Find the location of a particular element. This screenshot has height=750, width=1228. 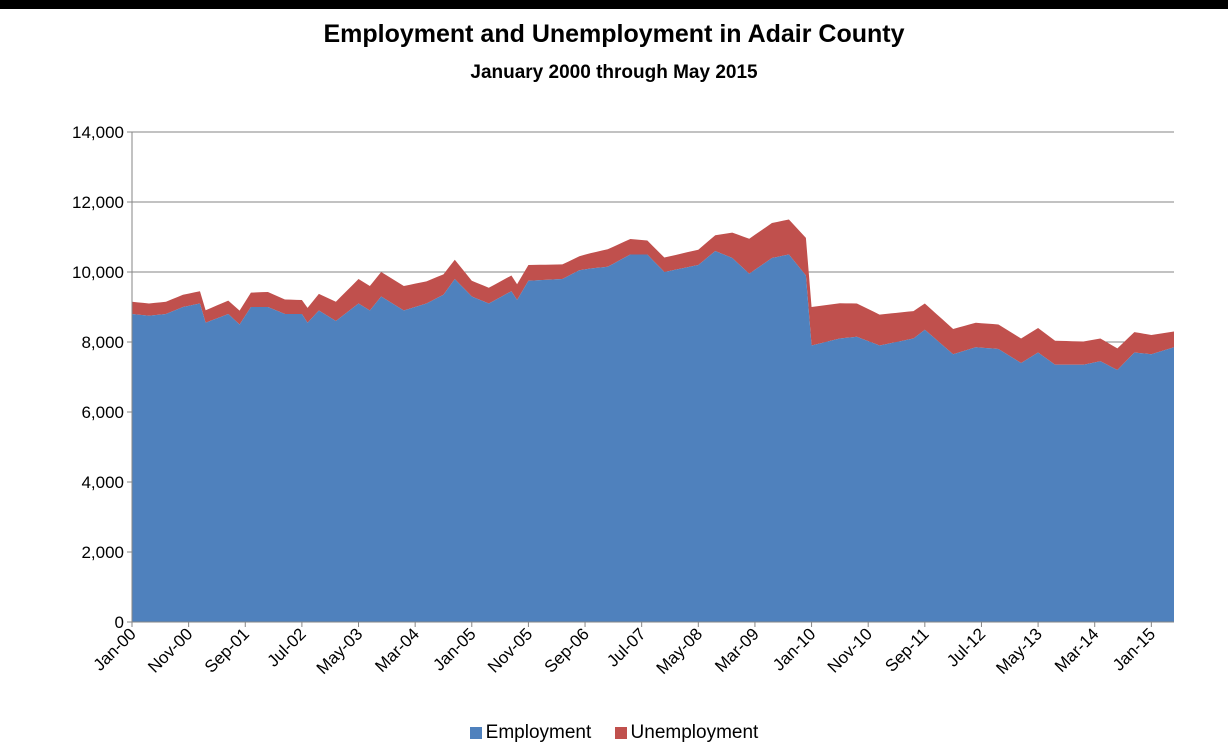

x-tick-label-18: Jan-15 is located at coordinates (1134, 649).